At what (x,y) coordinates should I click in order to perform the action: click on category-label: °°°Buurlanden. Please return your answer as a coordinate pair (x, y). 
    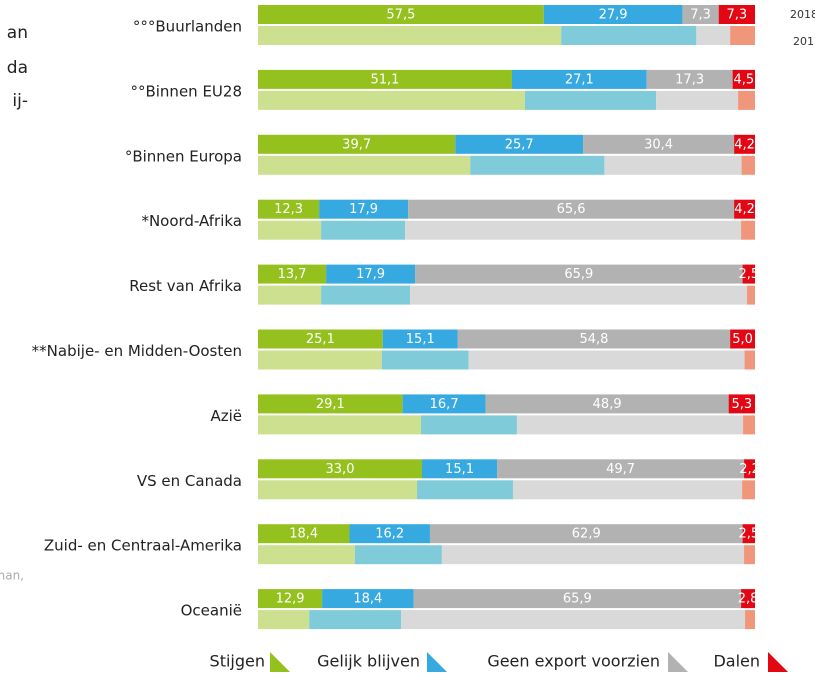
    Looking at the image, I should click on (187, 27).